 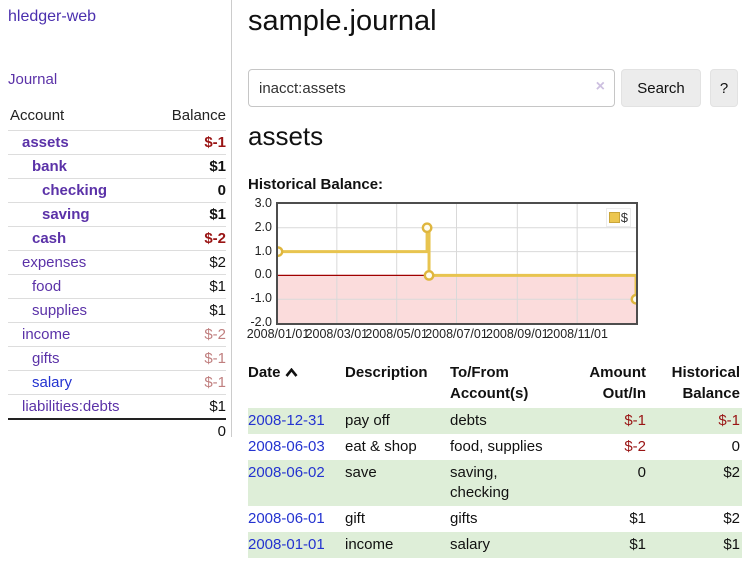 I want to click on account-row: expenses $2, so click(x=117, y=262).